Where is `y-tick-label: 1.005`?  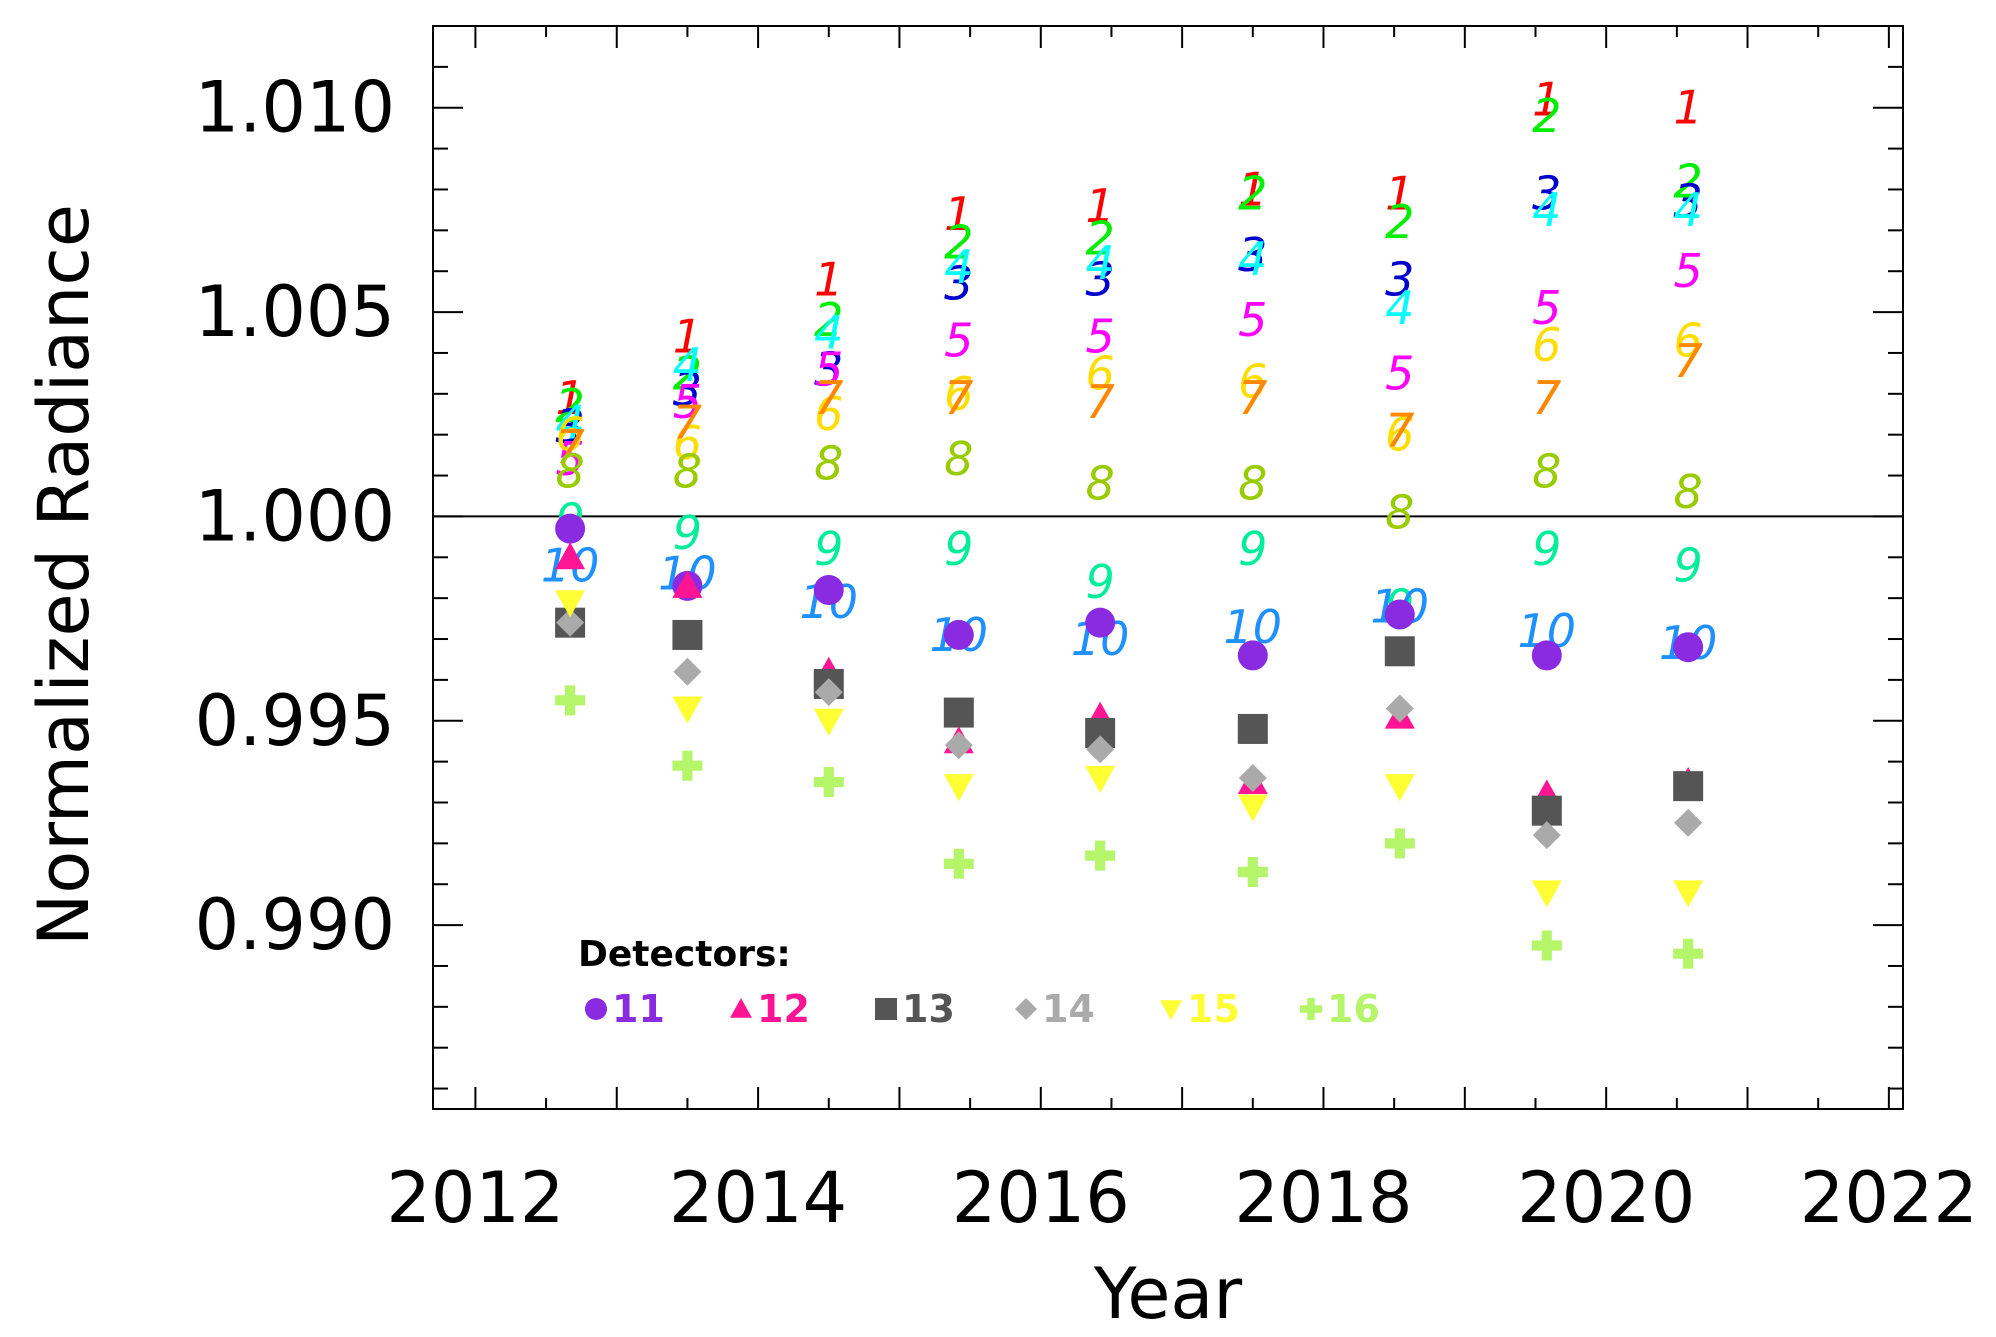 y-tick-label: 1.005 is located at coordinates (295, 312).